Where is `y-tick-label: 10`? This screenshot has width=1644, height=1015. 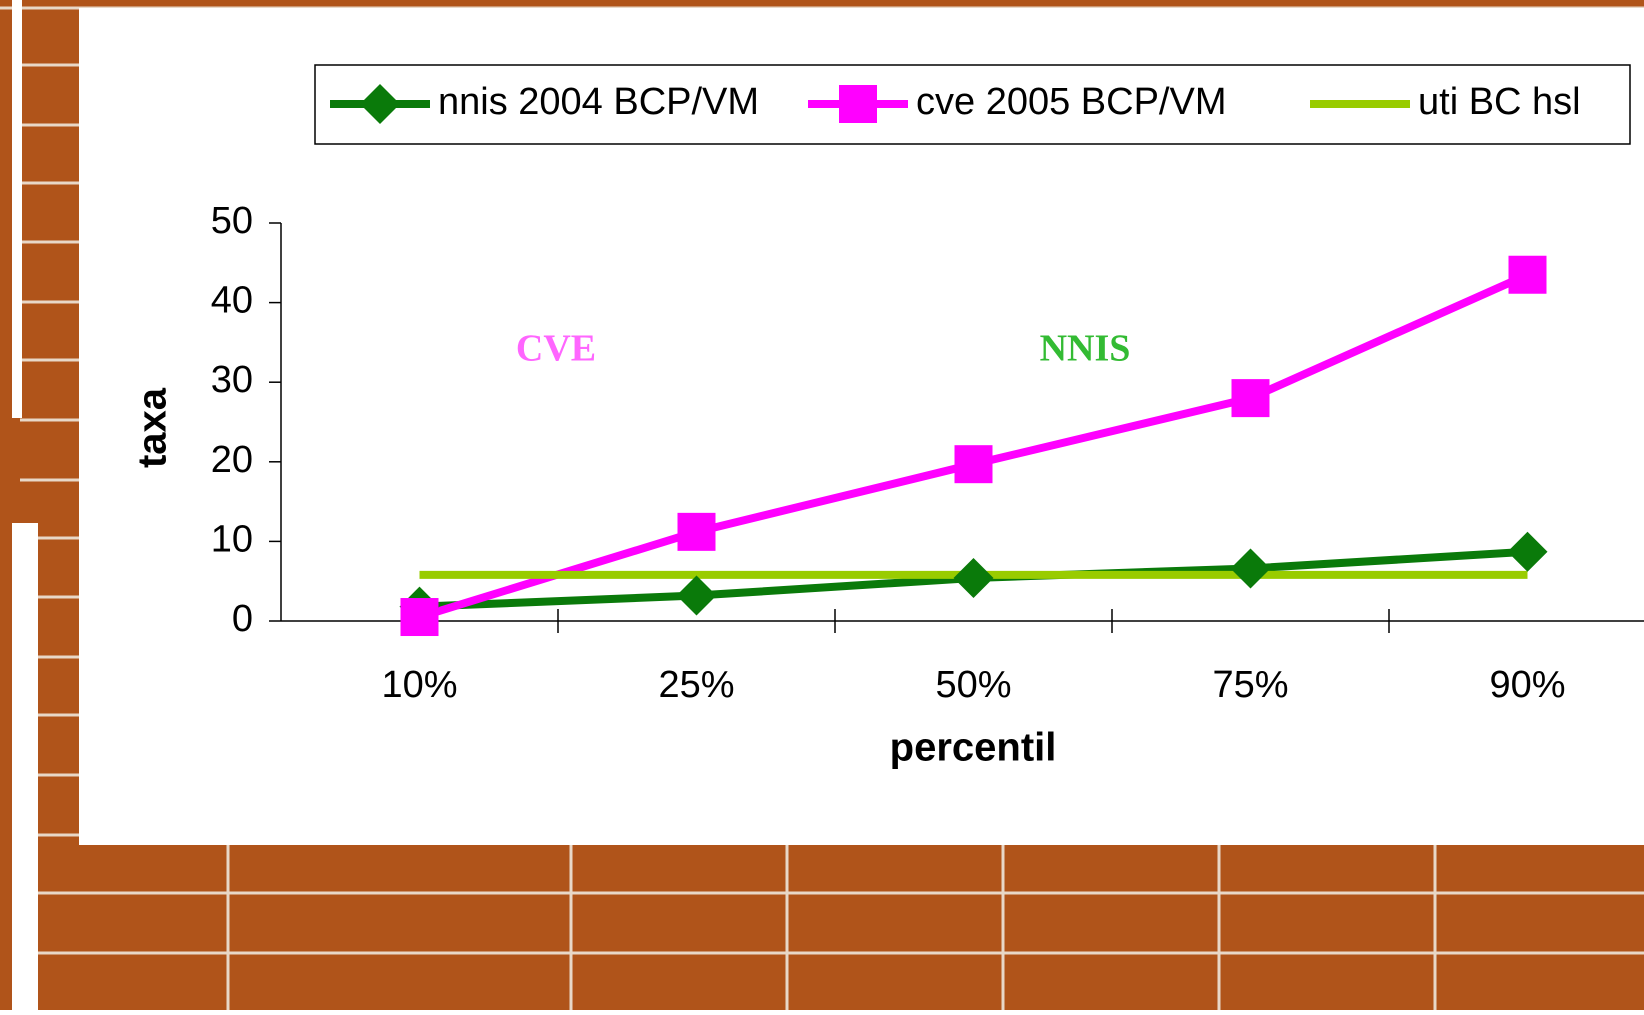 y-tick-label: 10 is located at coordinates (232, 539).